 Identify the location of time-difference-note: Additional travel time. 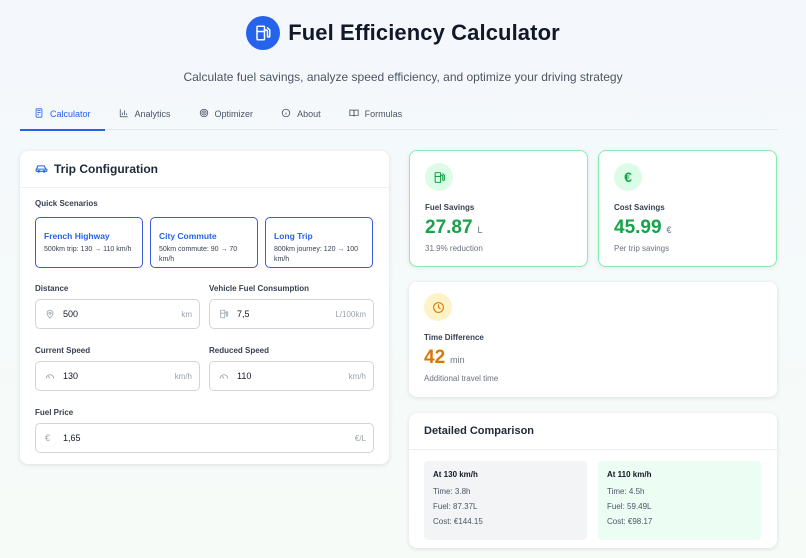
(461, 378).